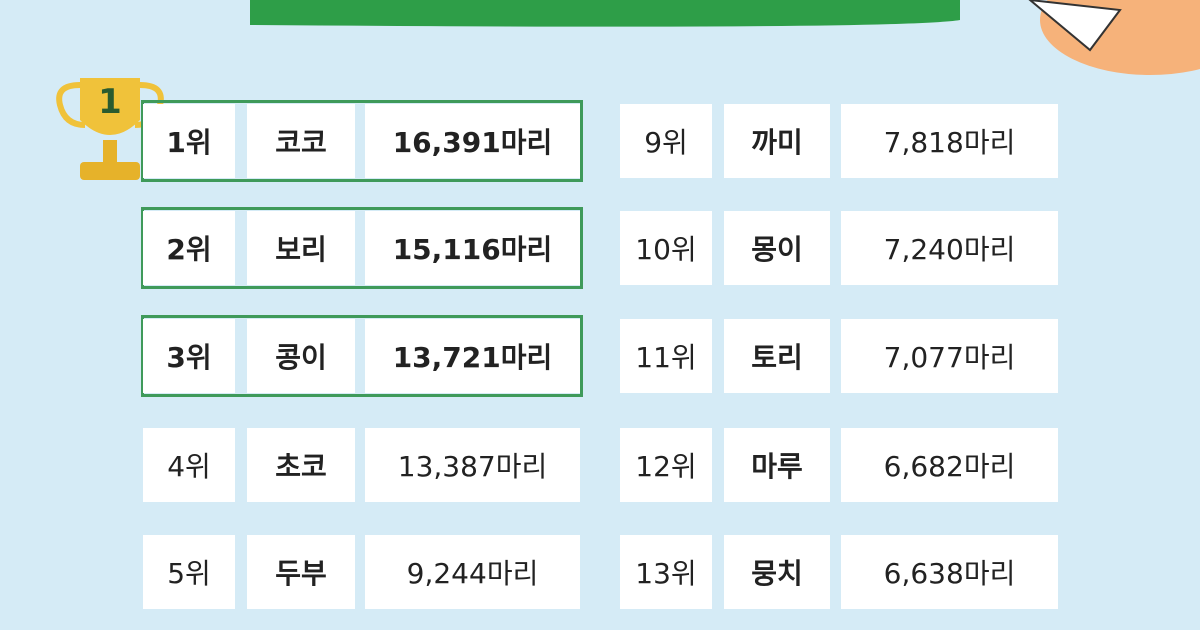 This screenshot has height=630, width=1200. I want to click on rank-cell: 5위, so click(189, 572).